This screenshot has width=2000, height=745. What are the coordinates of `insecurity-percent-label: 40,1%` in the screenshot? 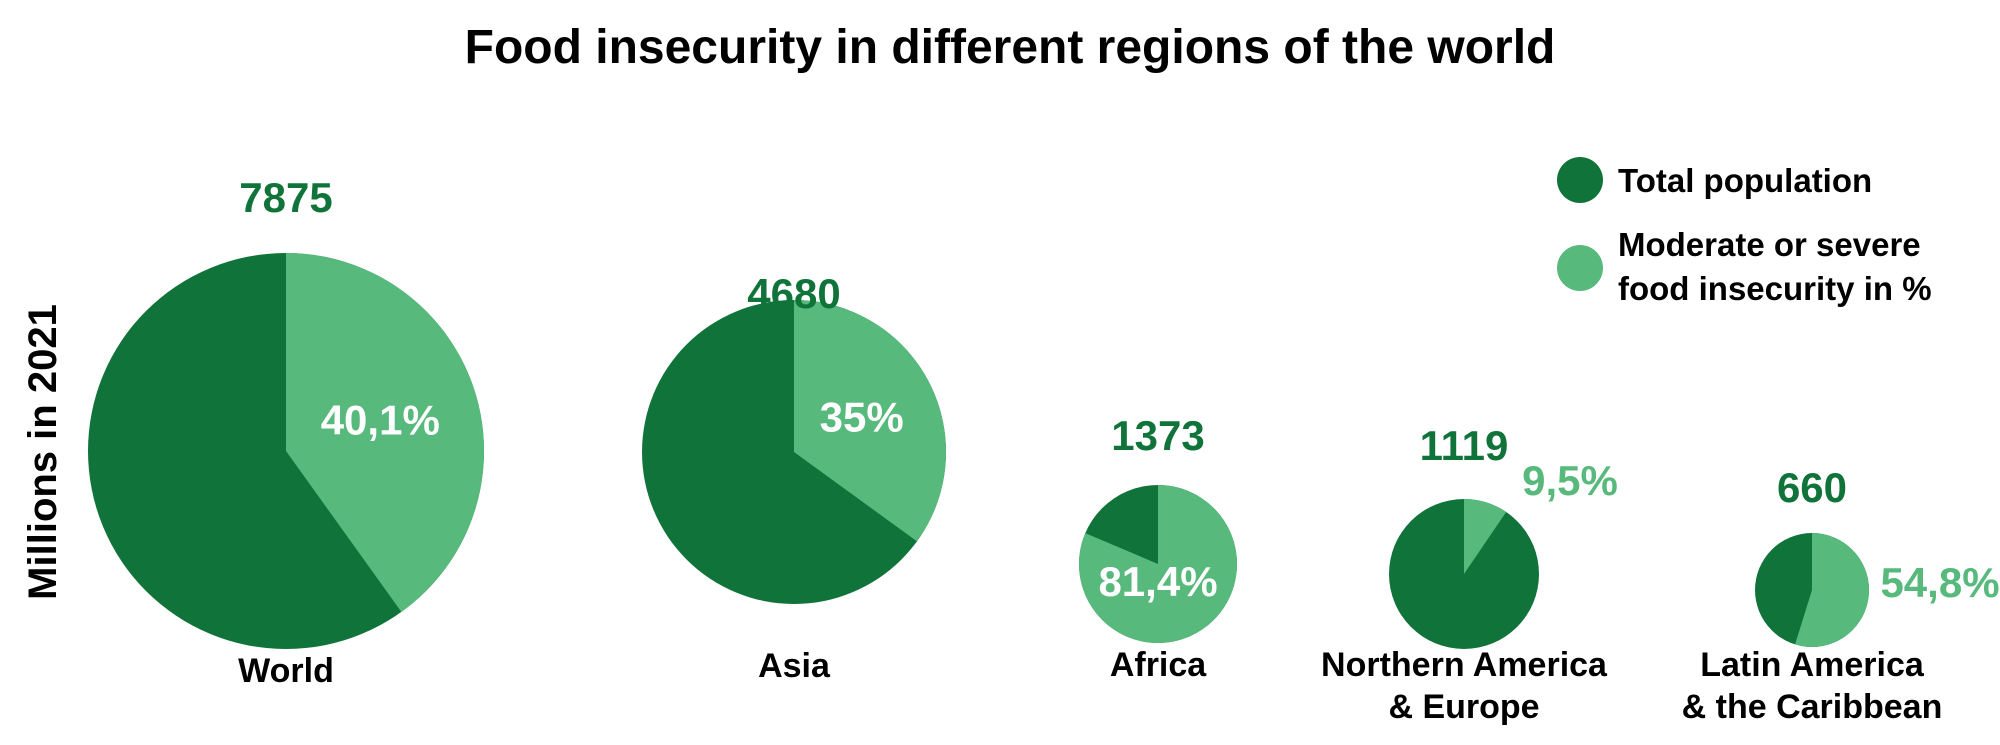 It's located at (380, 420).